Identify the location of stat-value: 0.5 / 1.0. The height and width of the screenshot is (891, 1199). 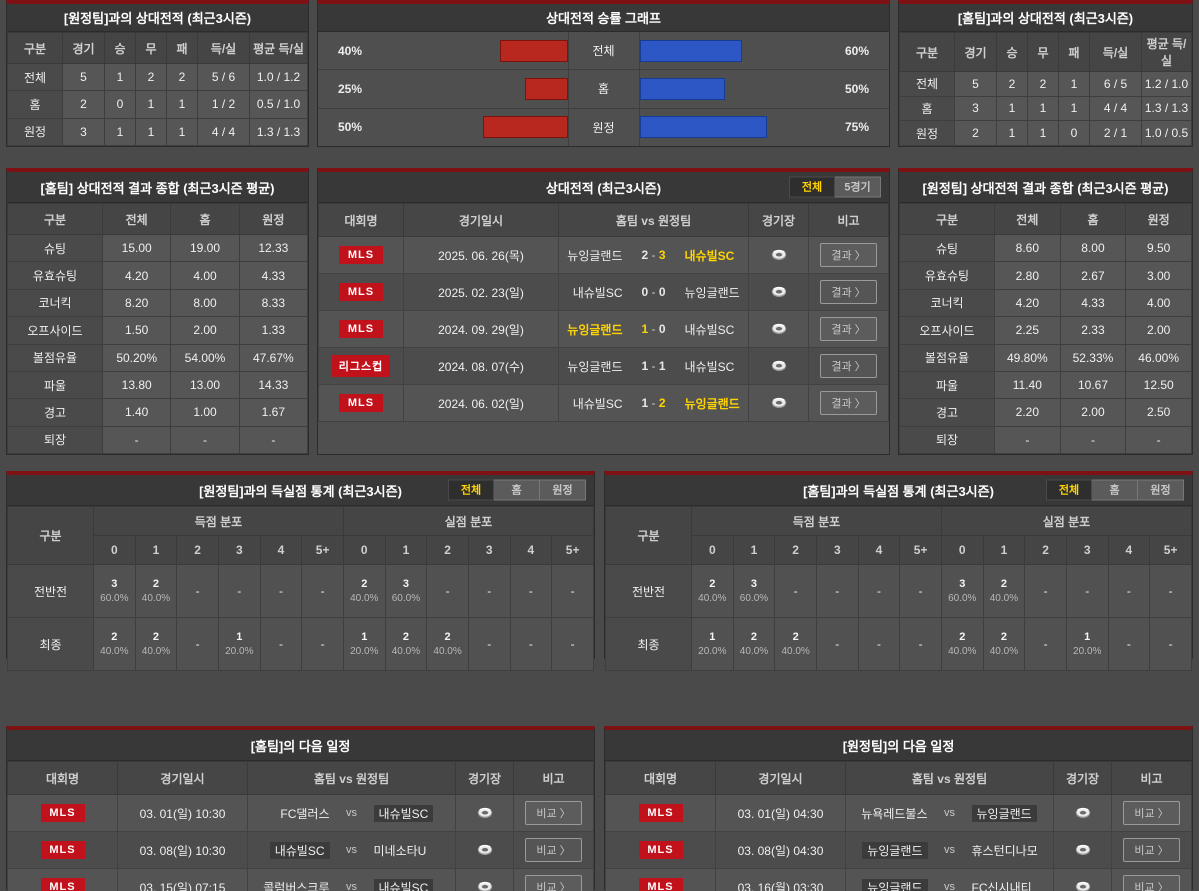
(278, 104).